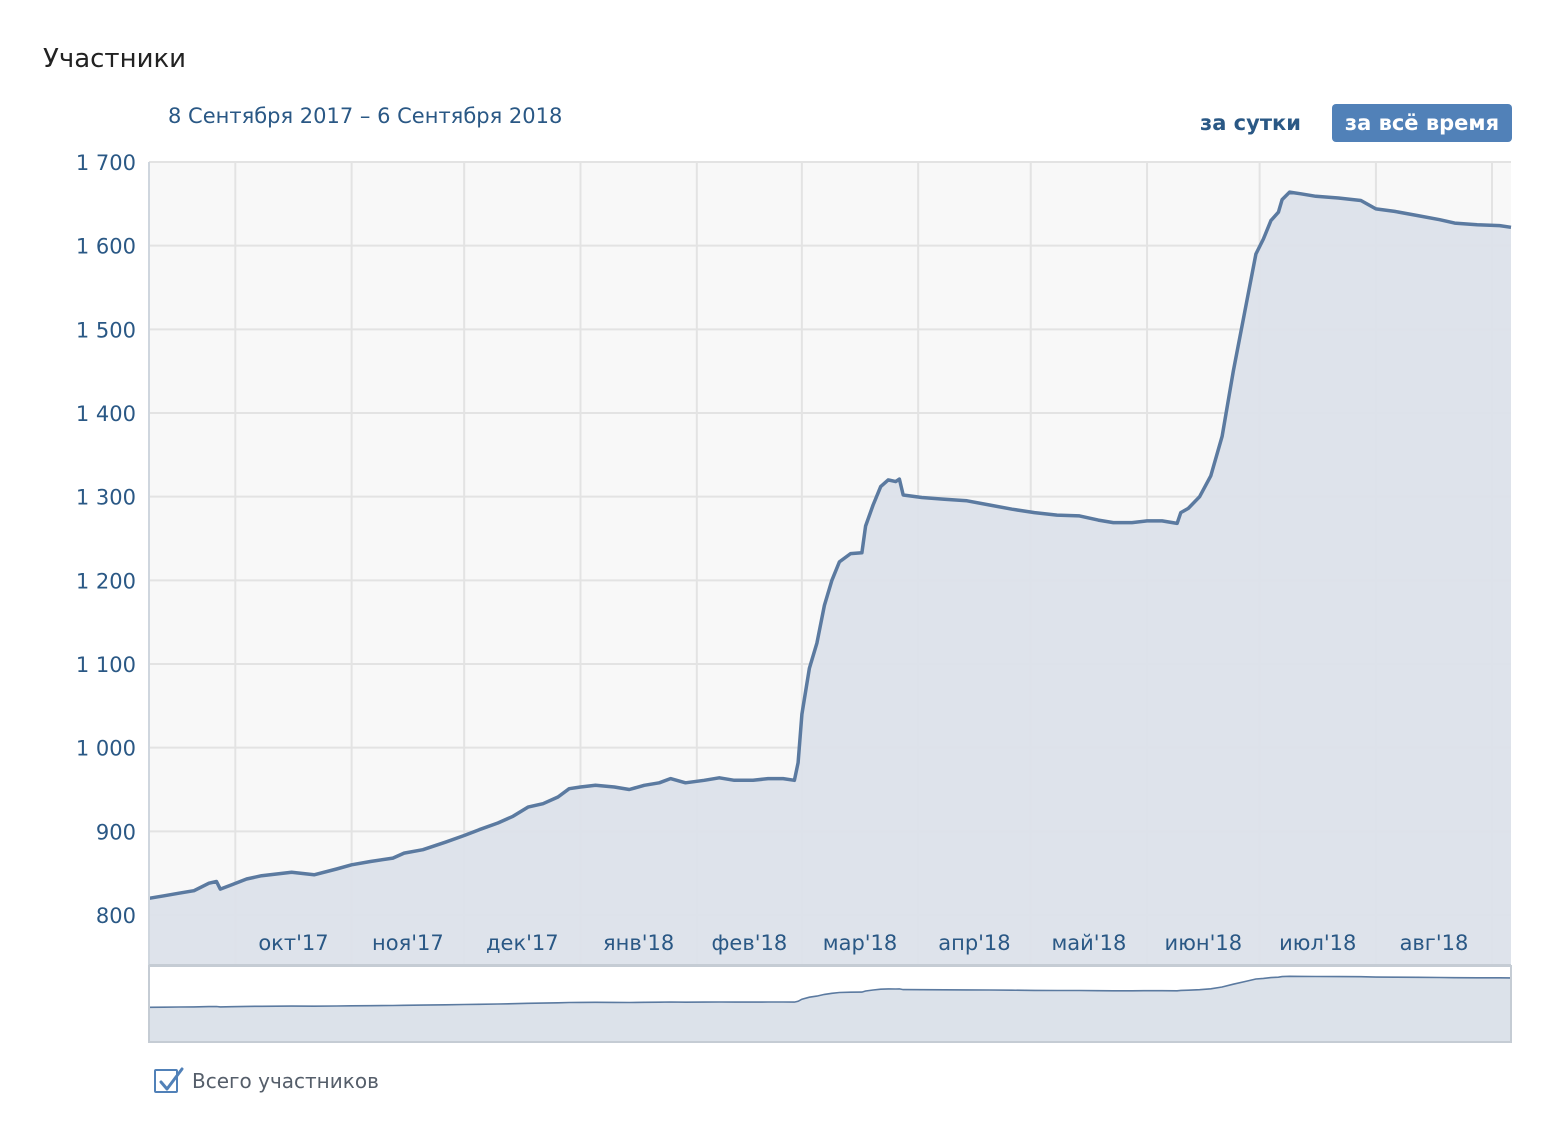 The width and height of the screenshot is (1546, 1122). What do you see at coordinates (106, 247) in the screenshot?
I see `y-tick-label: 1 600` at bounding box center [106, 247].